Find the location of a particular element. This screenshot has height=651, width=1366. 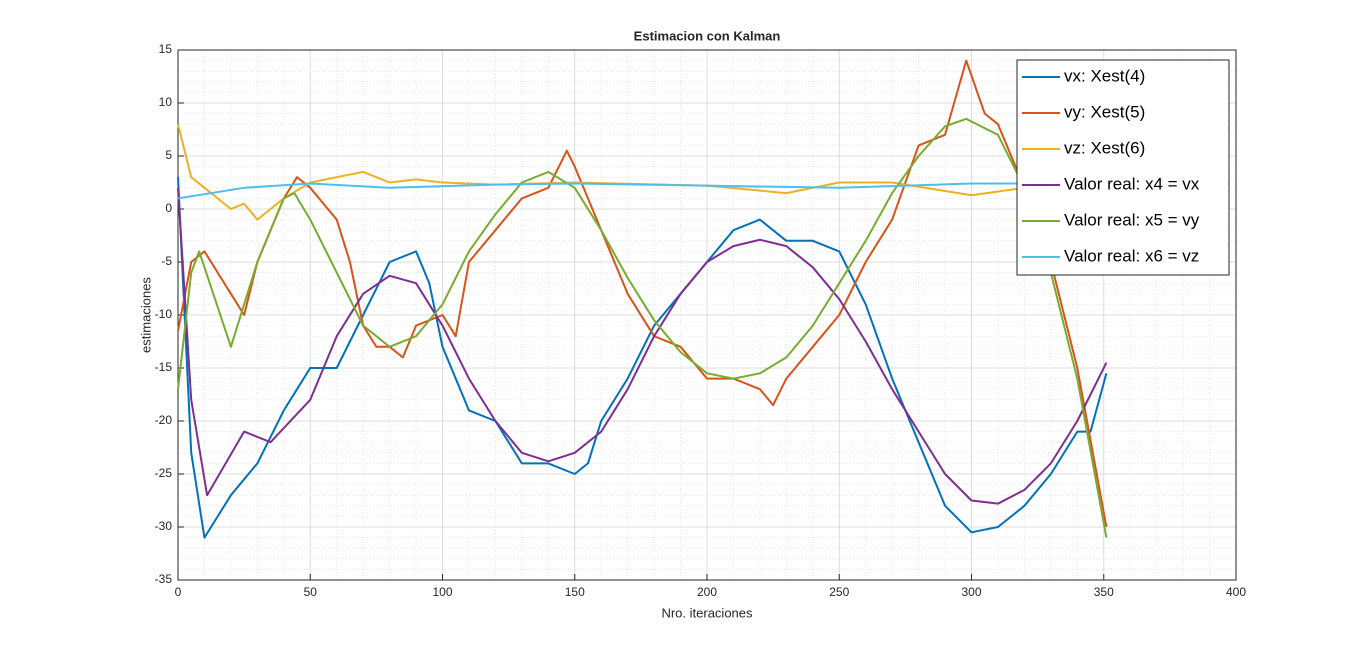

legend-label: vx: Xest(4) is located at coordinates (1104, 75).